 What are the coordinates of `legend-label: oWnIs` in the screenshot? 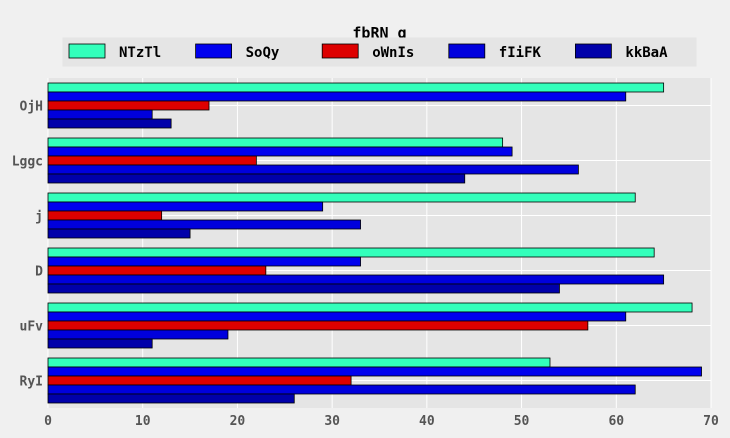 It's located at (393, 53).